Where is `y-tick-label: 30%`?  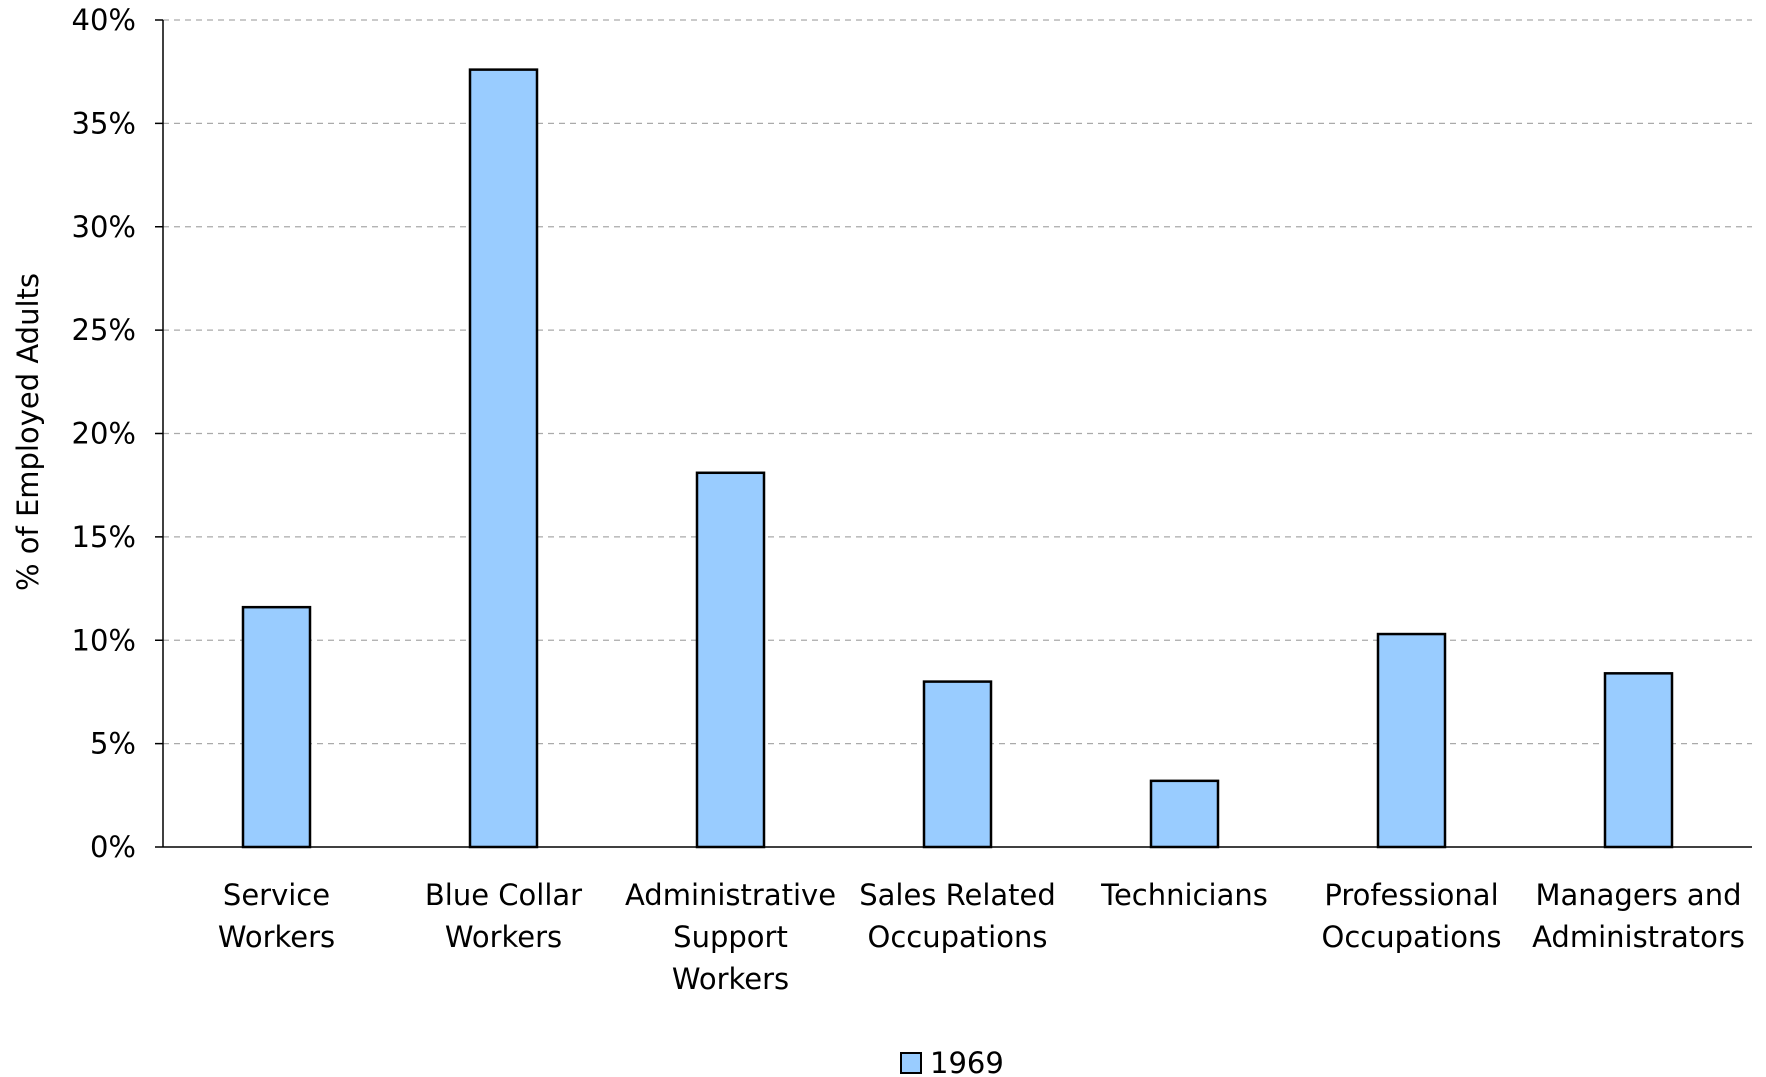
y-tick-label: 30% is located at coordinates (104, 227).